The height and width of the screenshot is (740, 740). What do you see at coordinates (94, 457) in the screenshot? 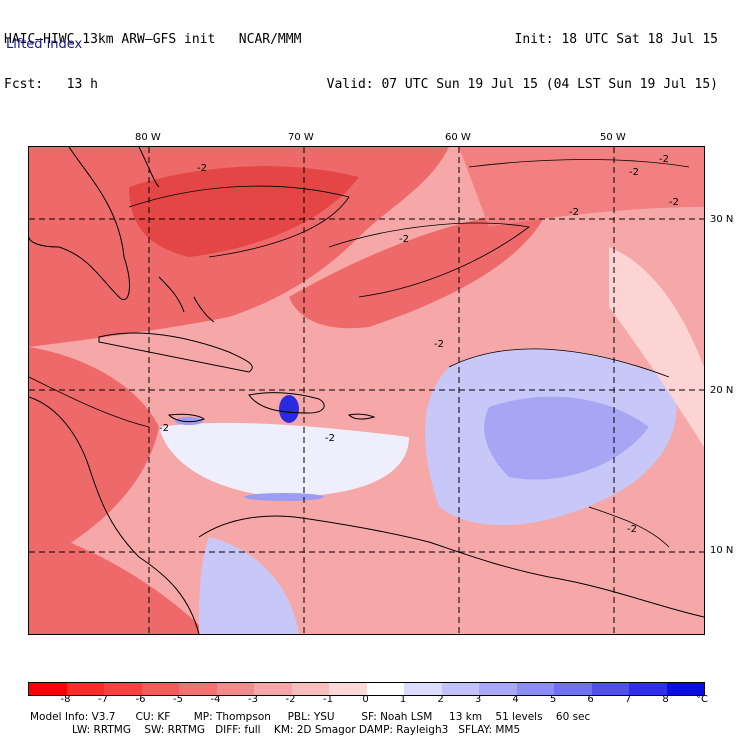
I see `red-region-west` at bounding box center [94, 457].